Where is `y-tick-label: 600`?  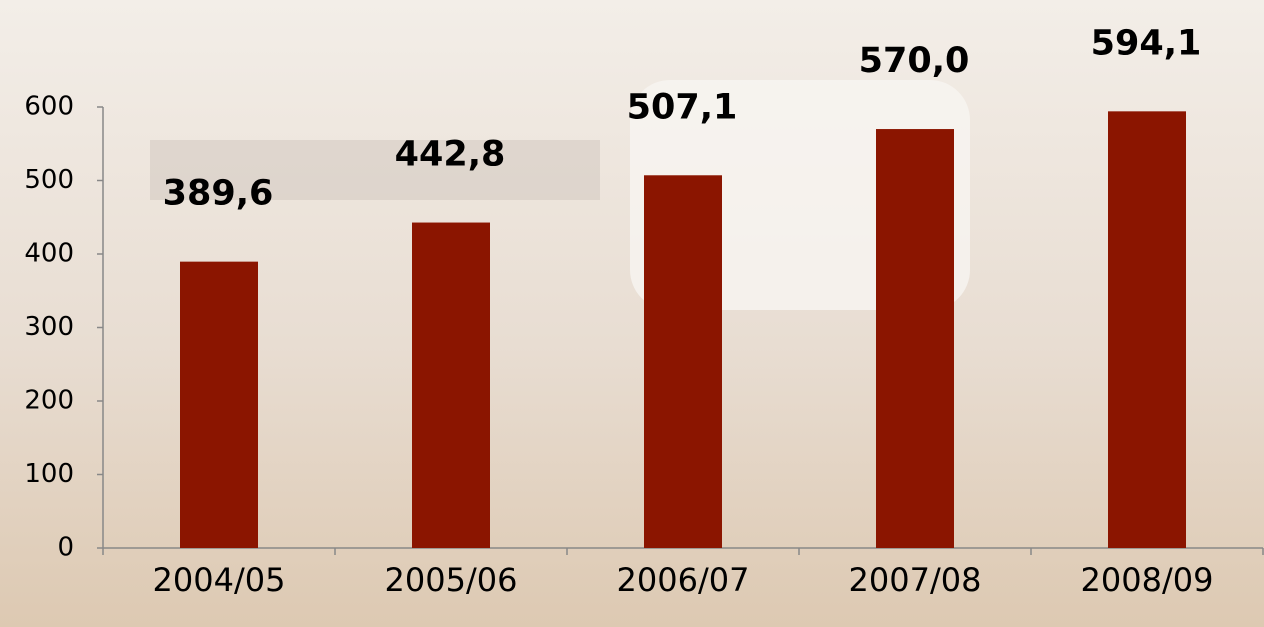 y-tick-label: 600 is located at coordinates (49, 107).